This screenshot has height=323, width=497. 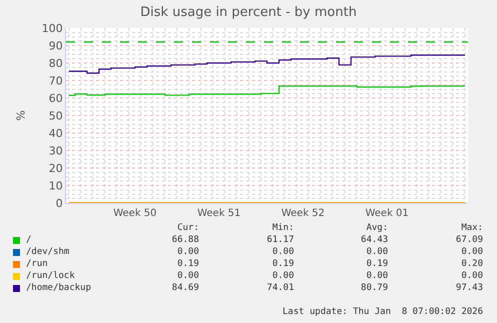 What do you see at coordinates (55, 98) in the screenshot?
I see `y-tick-label: 60` at bounding box center [55, 98].